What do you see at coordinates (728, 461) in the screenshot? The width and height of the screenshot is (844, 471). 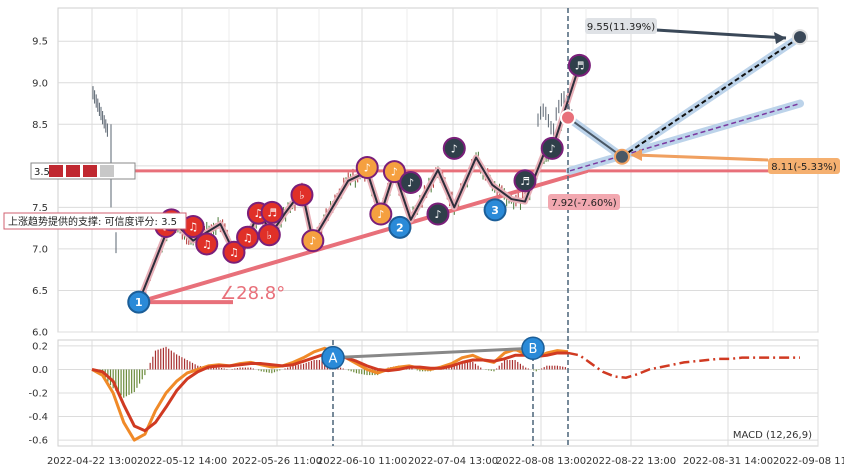 I see `x-tick-label: 2022-08-31 14:00` at bounding box center [728, 461].